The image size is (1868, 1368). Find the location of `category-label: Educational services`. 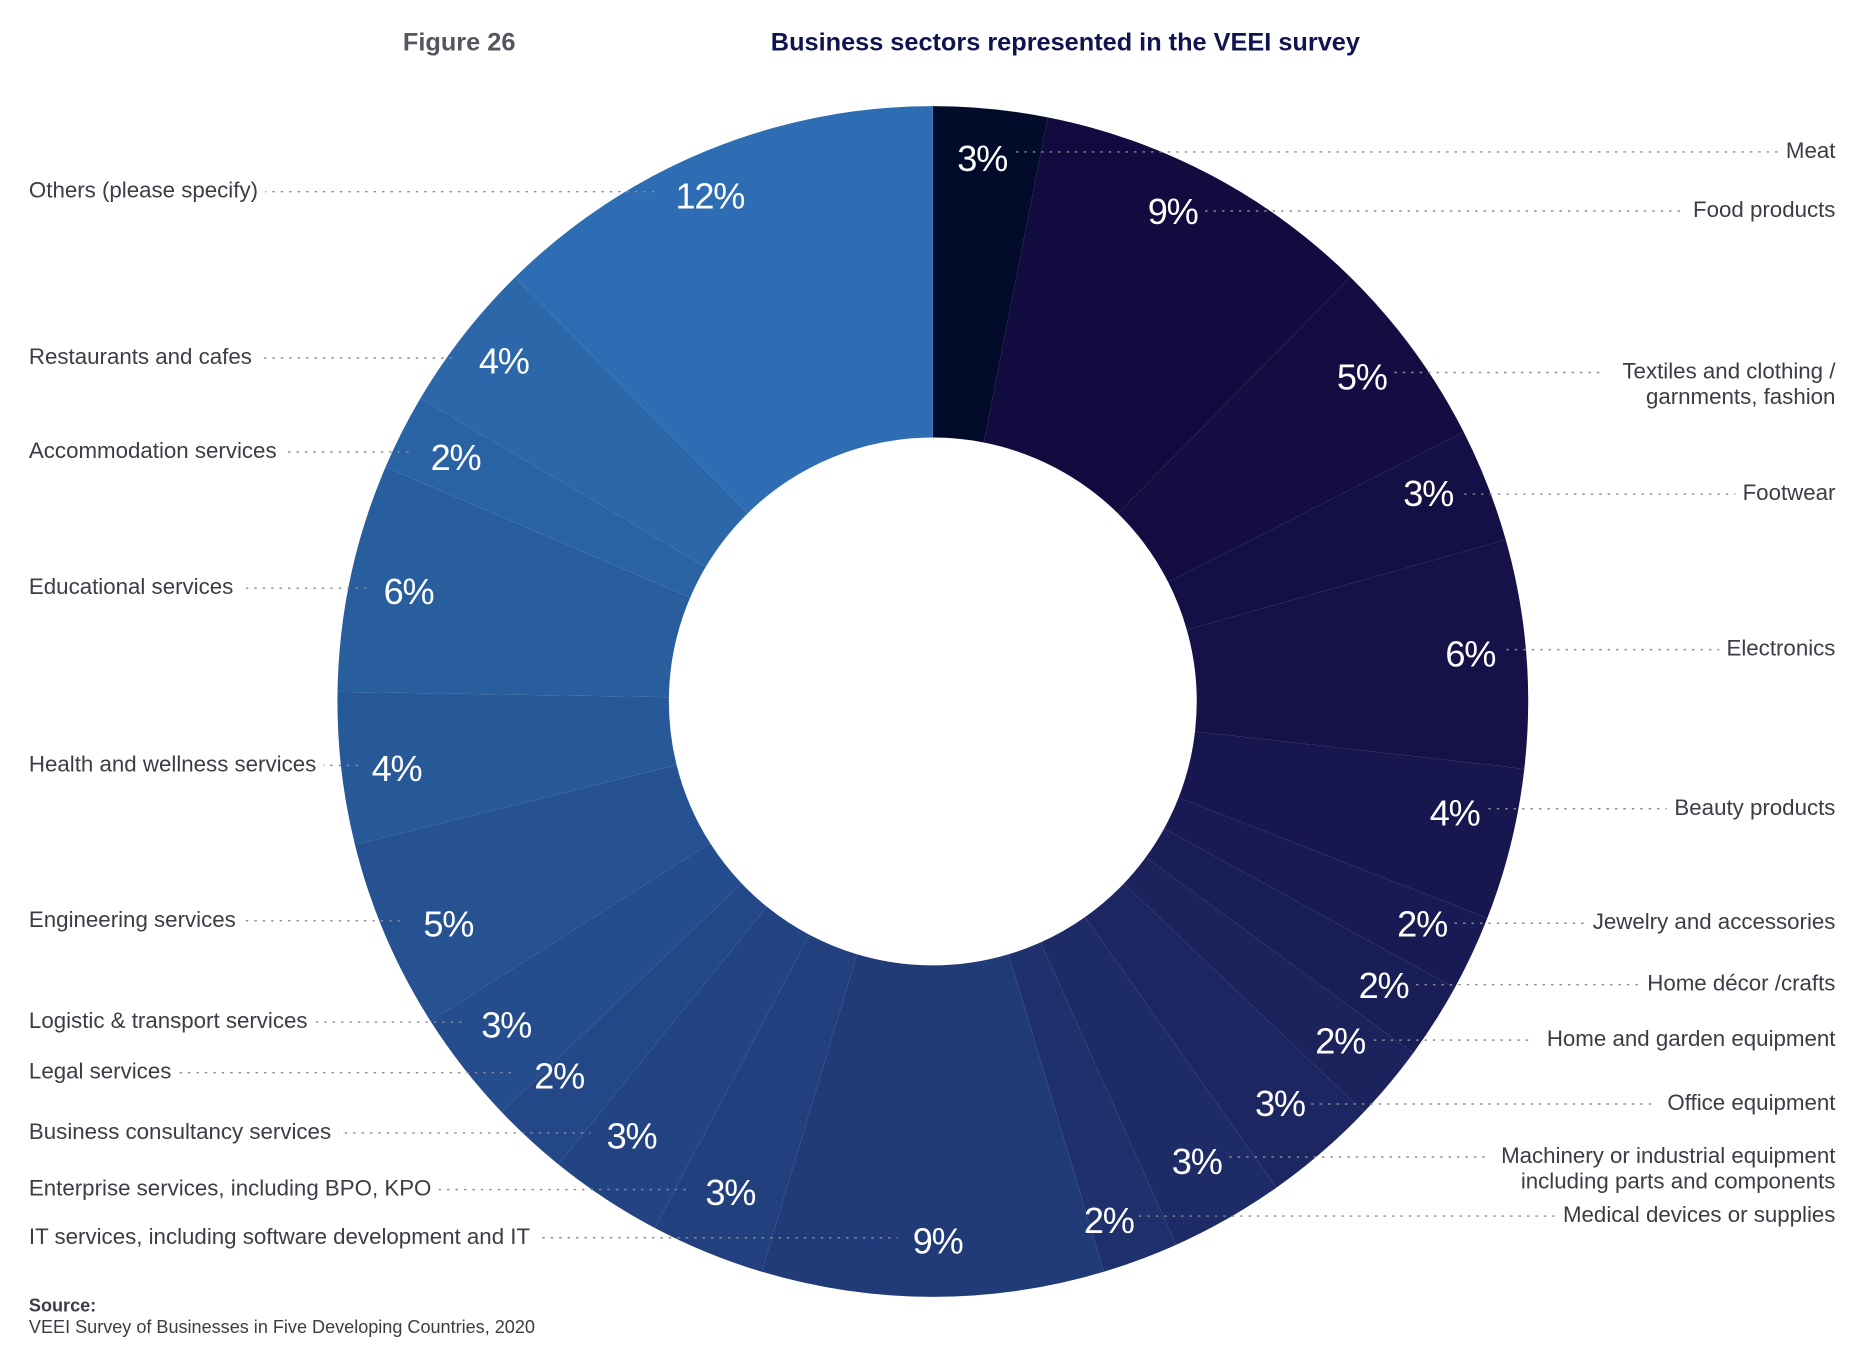

category-label: Educational services is located at coordinates (131, 586).